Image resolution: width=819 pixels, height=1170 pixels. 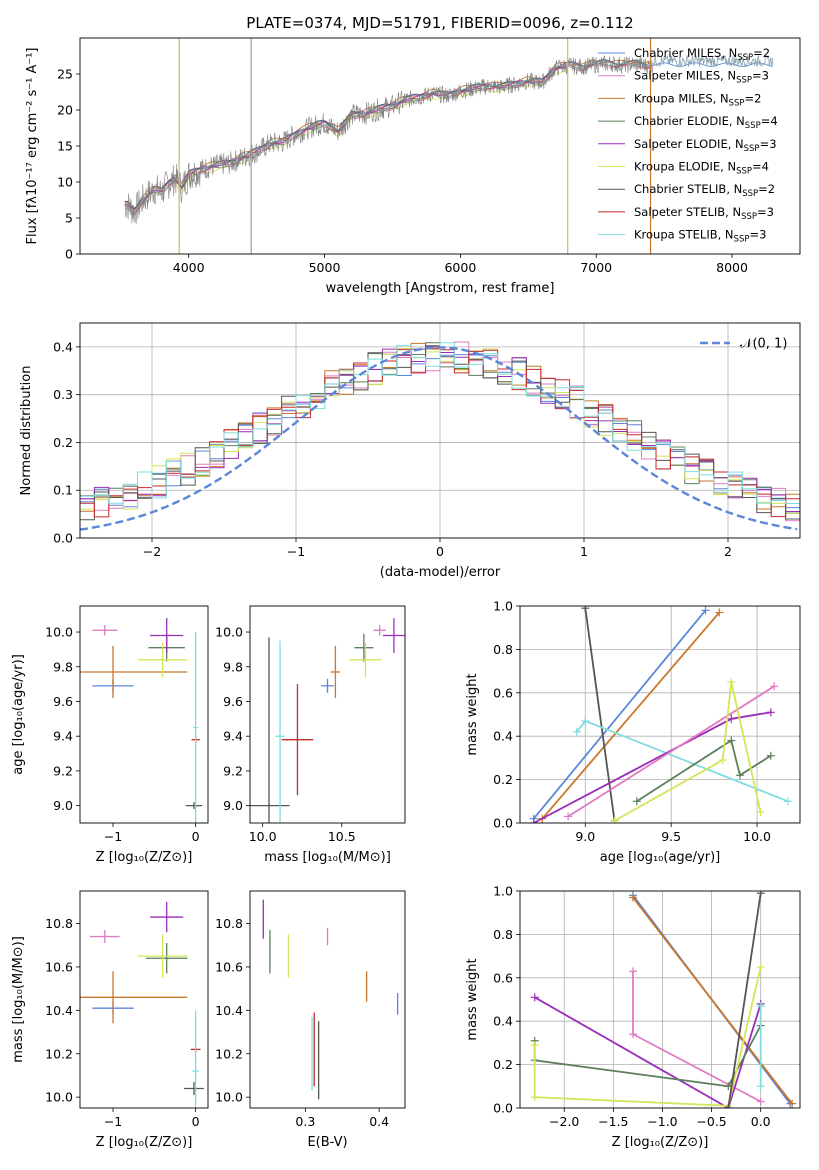 I want to click on y-tick-label: 0.4, so click(x=63, y=346).